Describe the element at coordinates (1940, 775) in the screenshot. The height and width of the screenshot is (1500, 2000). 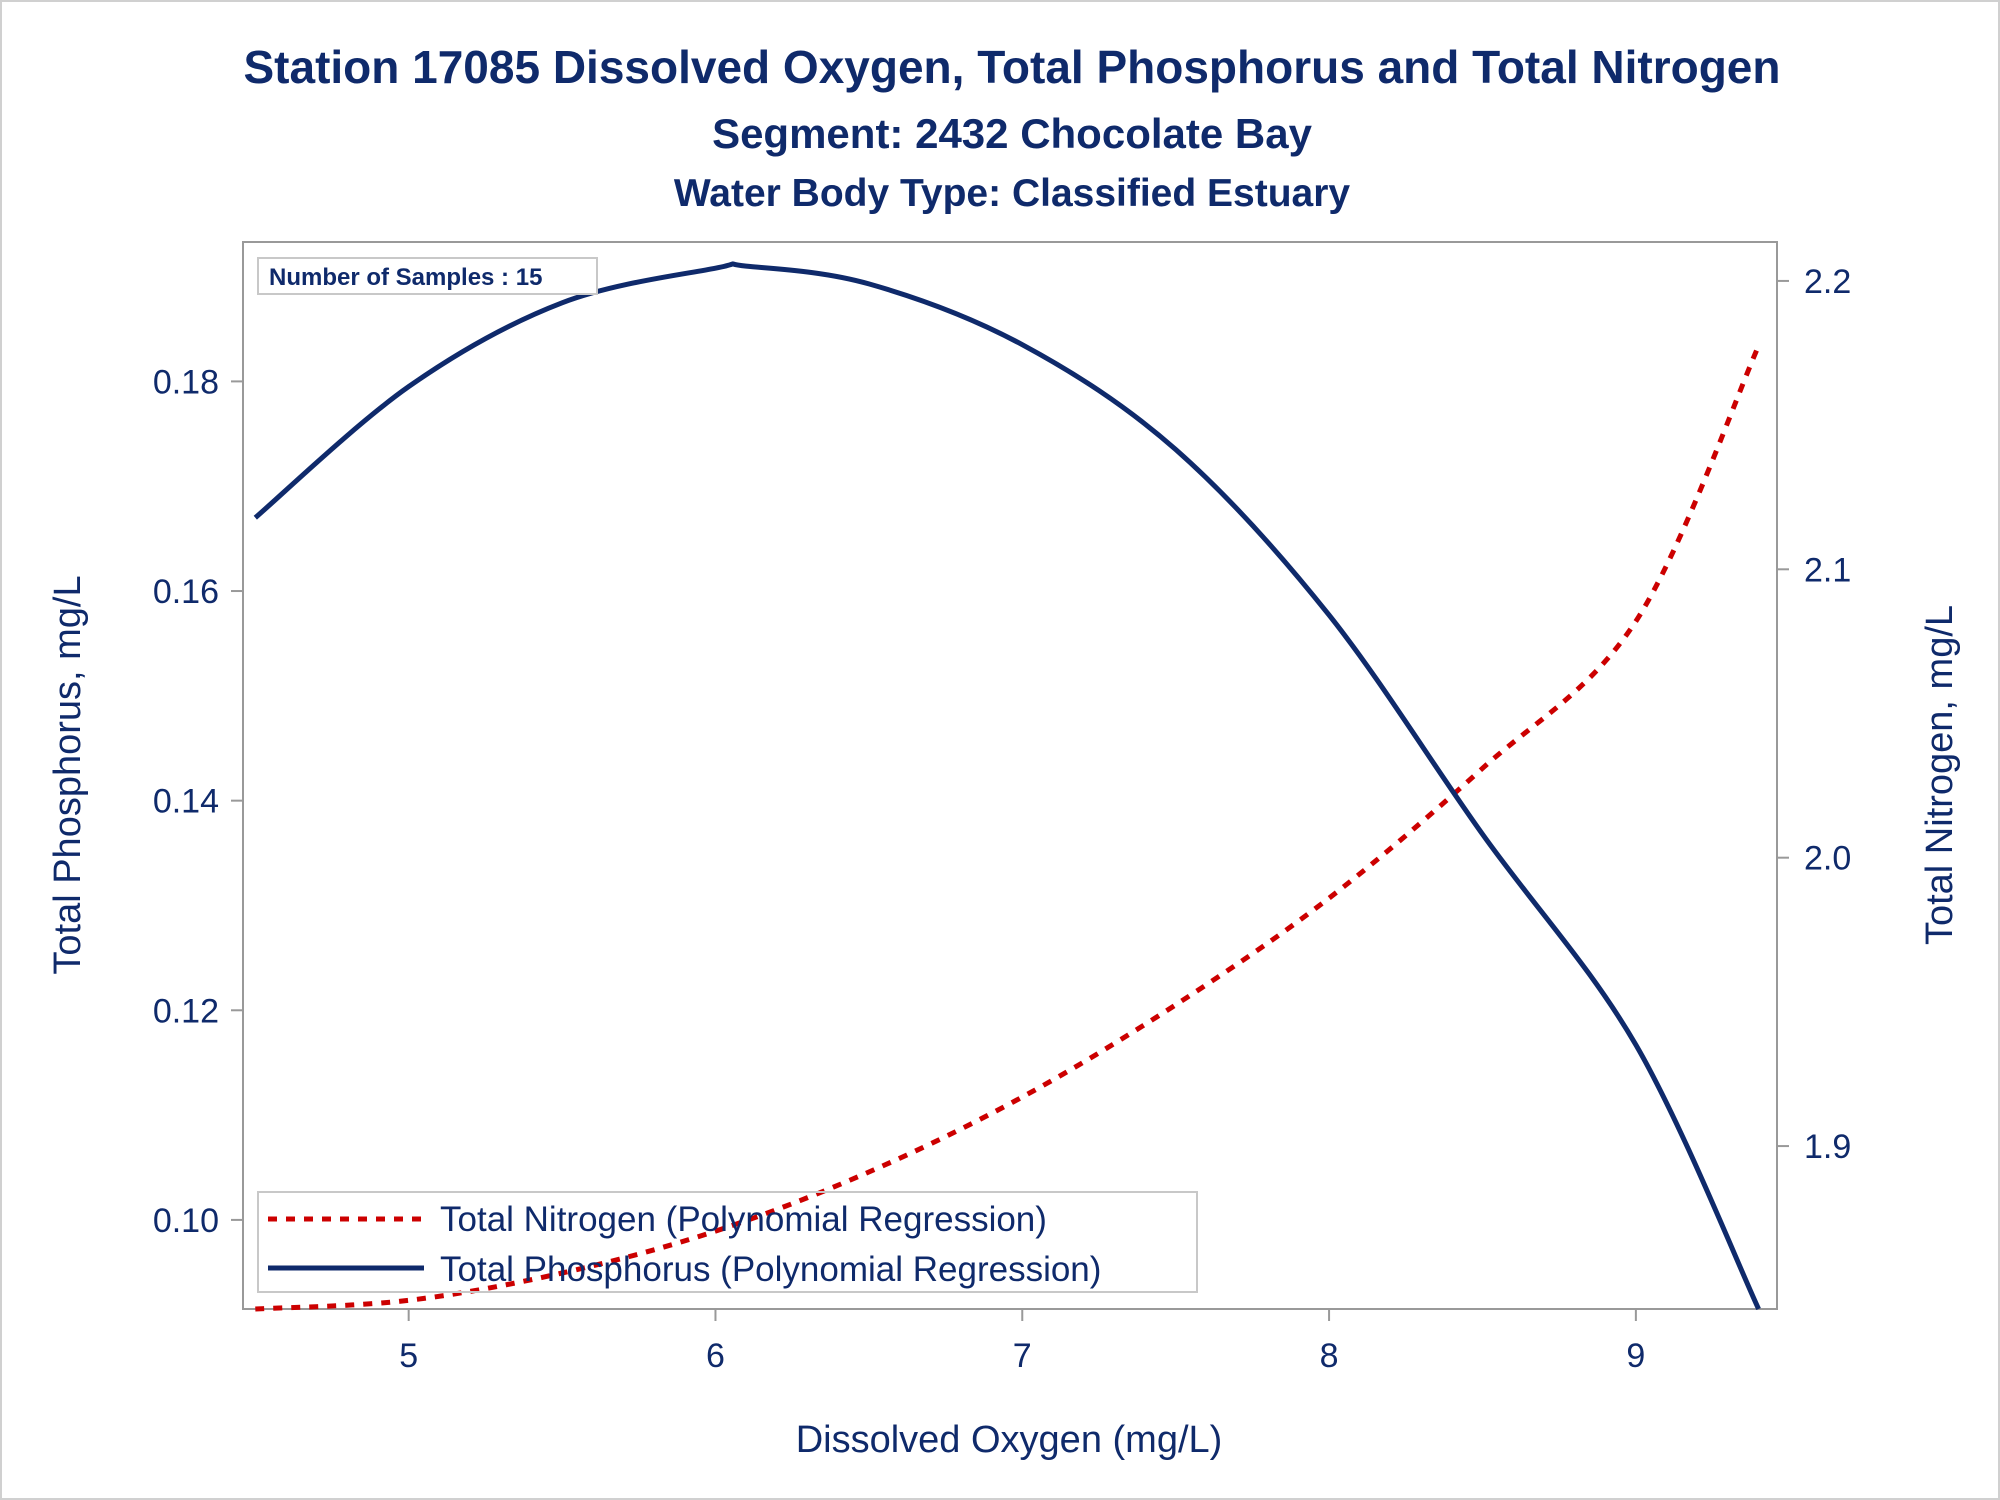
I see `y2-axis-label: Total Nitrogen, mg/L` at that location.